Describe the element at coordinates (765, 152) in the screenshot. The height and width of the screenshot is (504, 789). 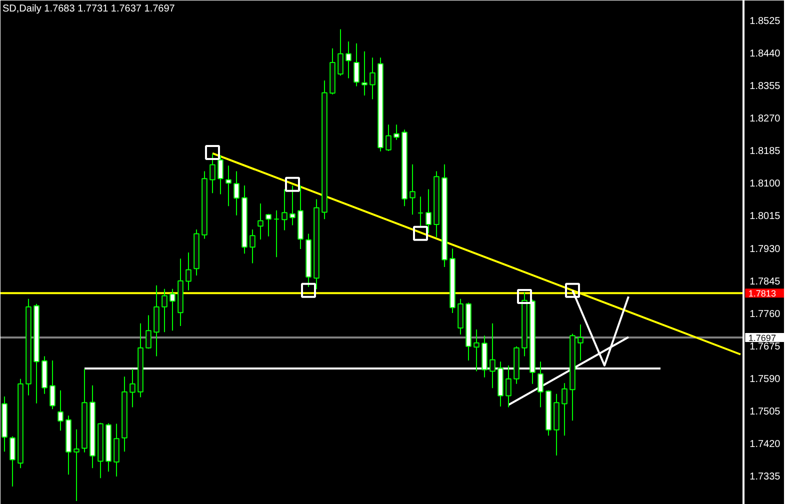
I see `y-tick-label: 1.8185` at that location.